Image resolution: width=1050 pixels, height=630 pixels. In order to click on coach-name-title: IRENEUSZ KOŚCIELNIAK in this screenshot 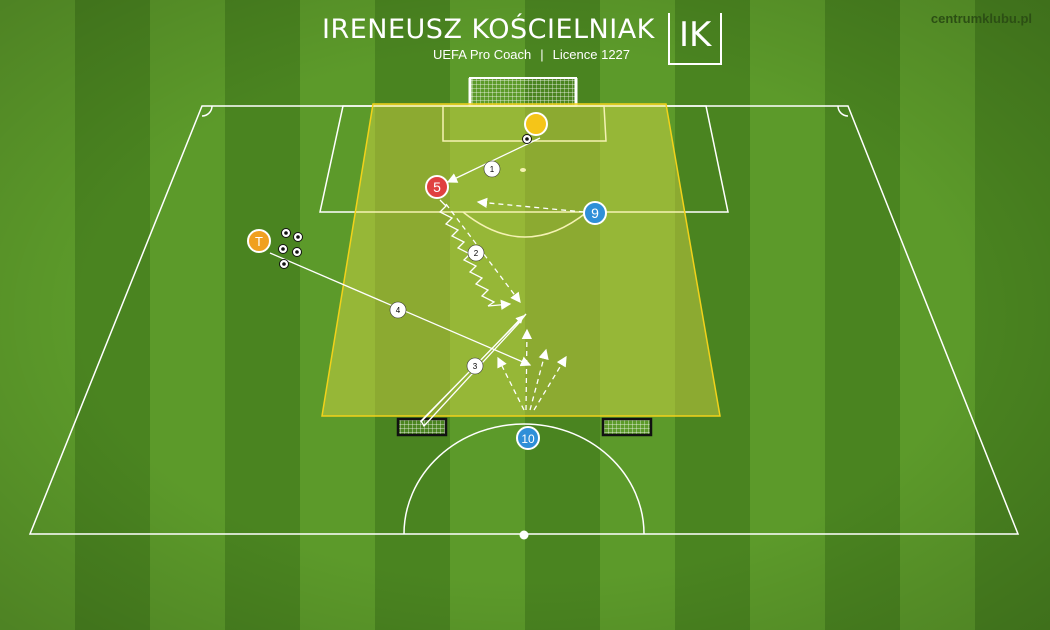, I will do `click(488, 29)`.